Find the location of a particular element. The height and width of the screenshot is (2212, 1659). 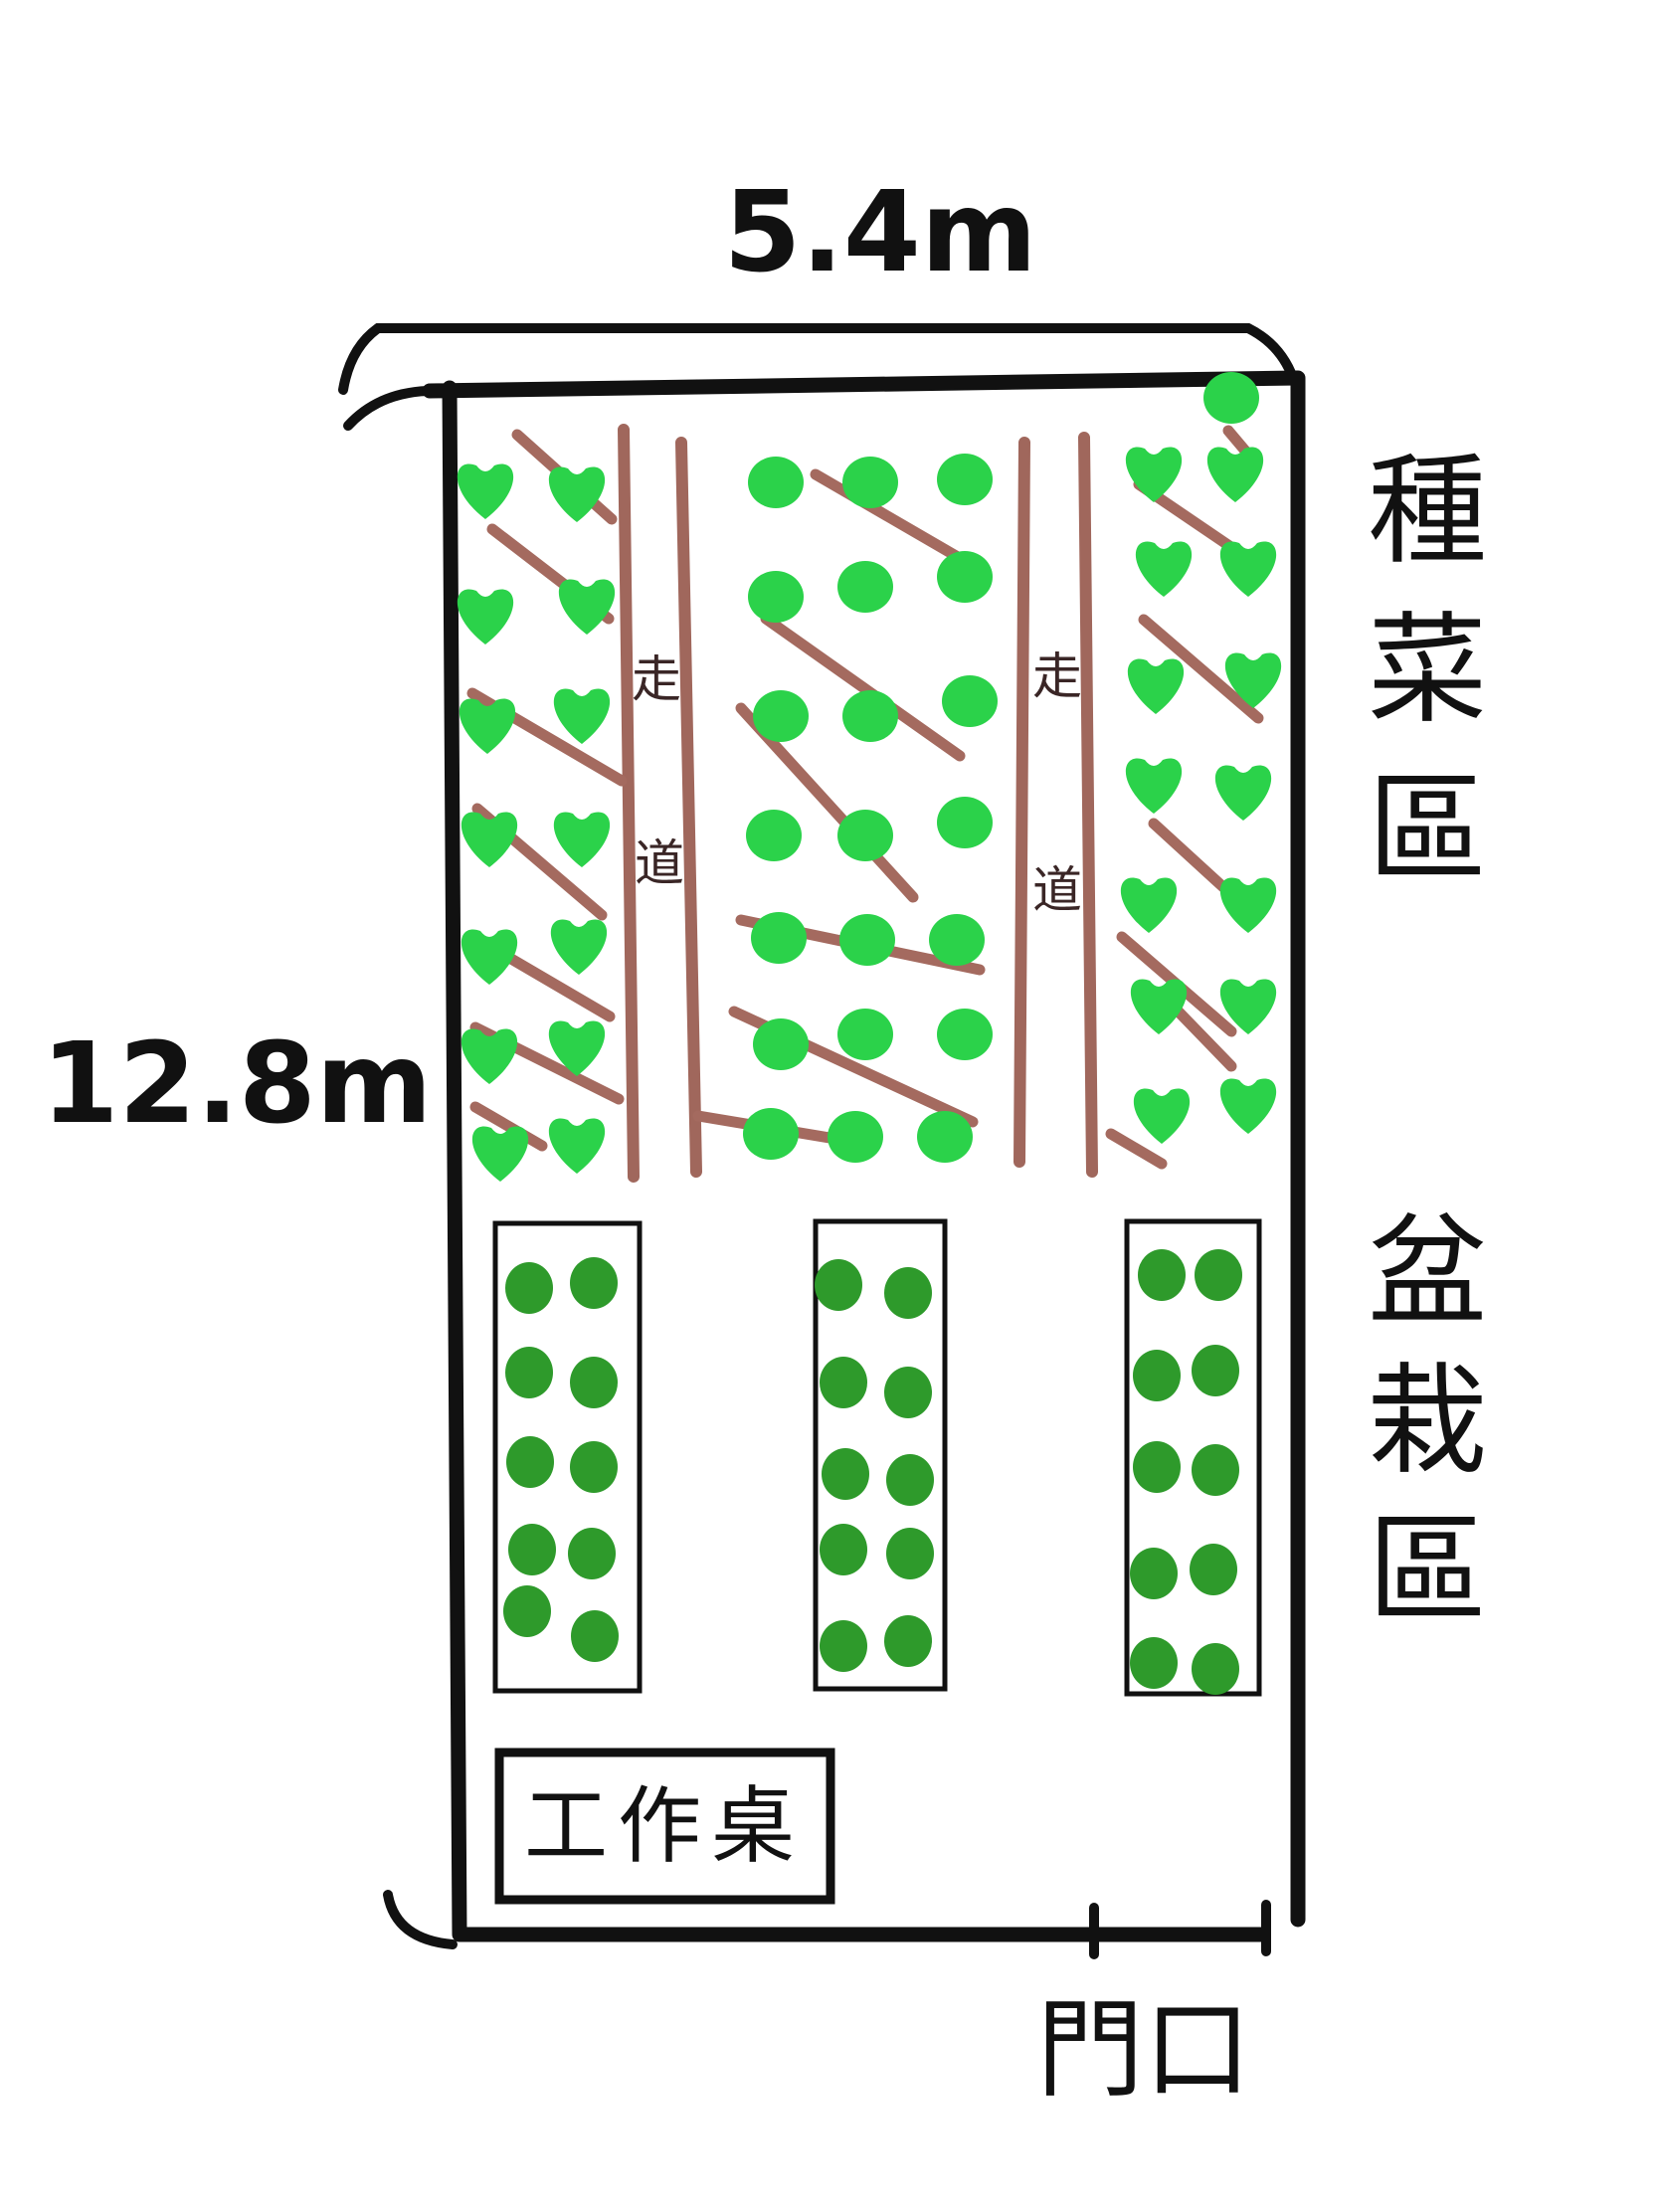

zone-label-char: 菜 is located at coordinates (1427, 671).